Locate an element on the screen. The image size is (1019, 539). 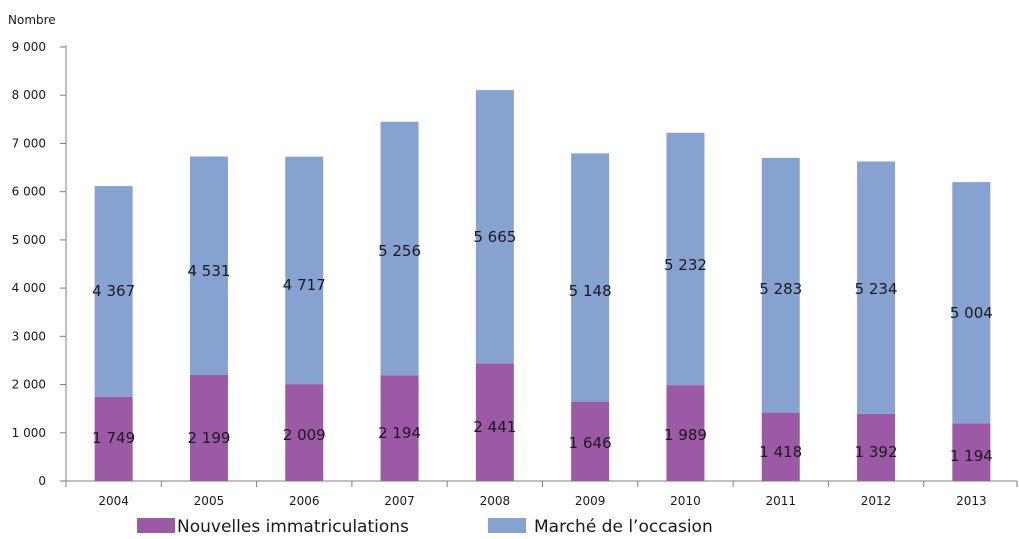
x-tick-label: 2006 is located at coordinates (304, 501).